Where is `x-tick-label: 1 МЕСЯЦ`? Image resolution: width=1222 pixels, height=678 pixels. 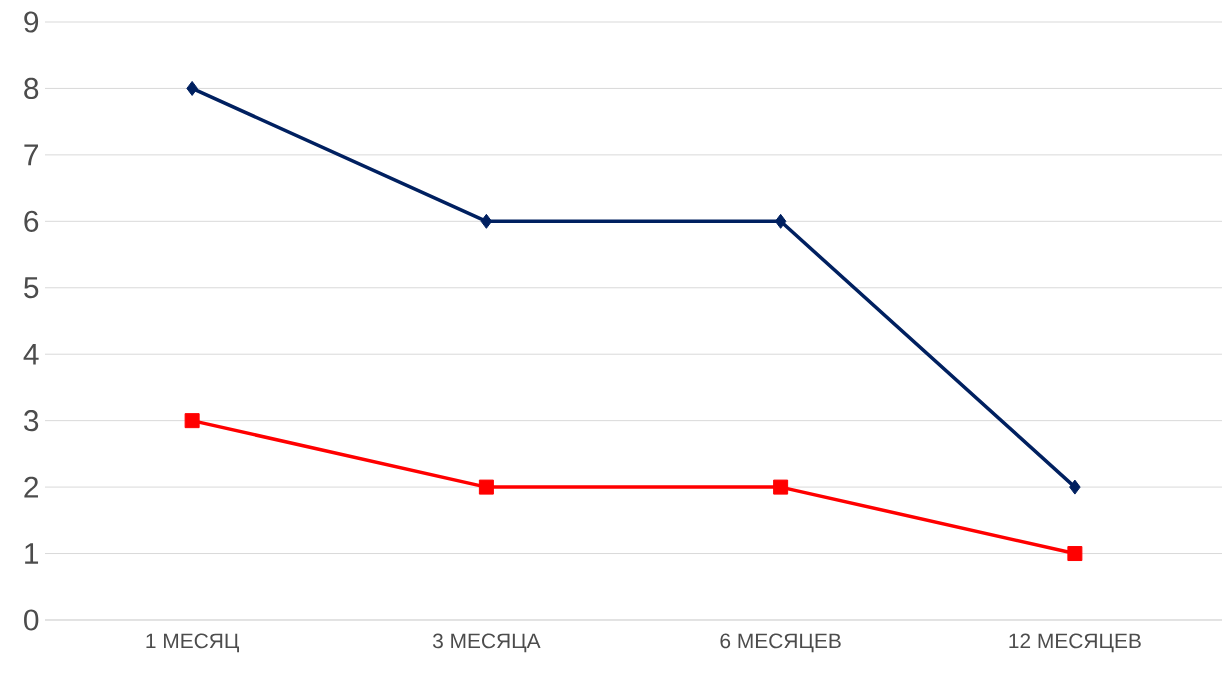
x-tick-label: 1 МЕСЯЦ is located at coordinates (192, 643).